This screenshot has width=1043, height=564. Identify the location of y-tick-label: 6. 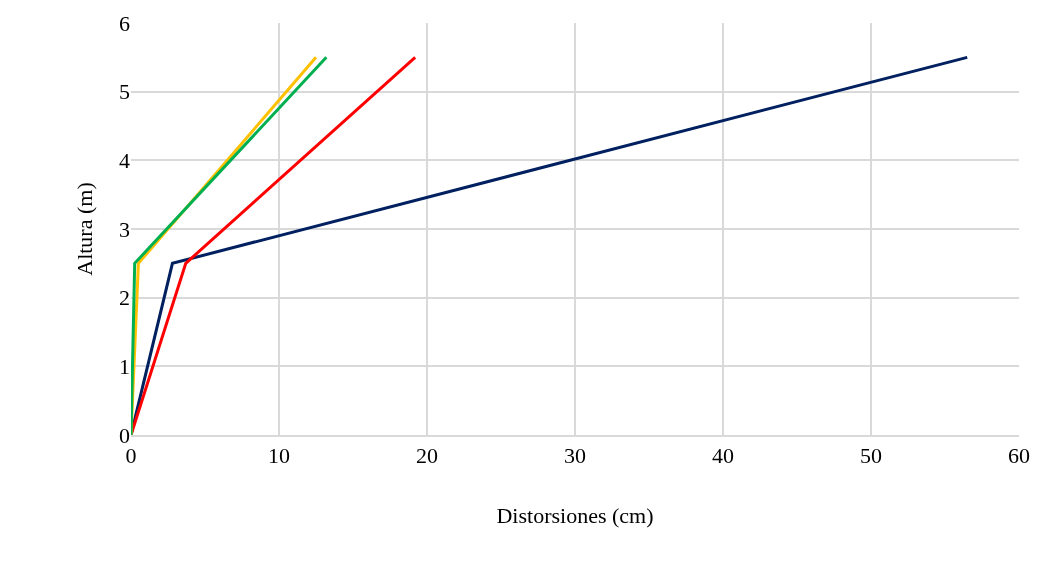
(124, 23).